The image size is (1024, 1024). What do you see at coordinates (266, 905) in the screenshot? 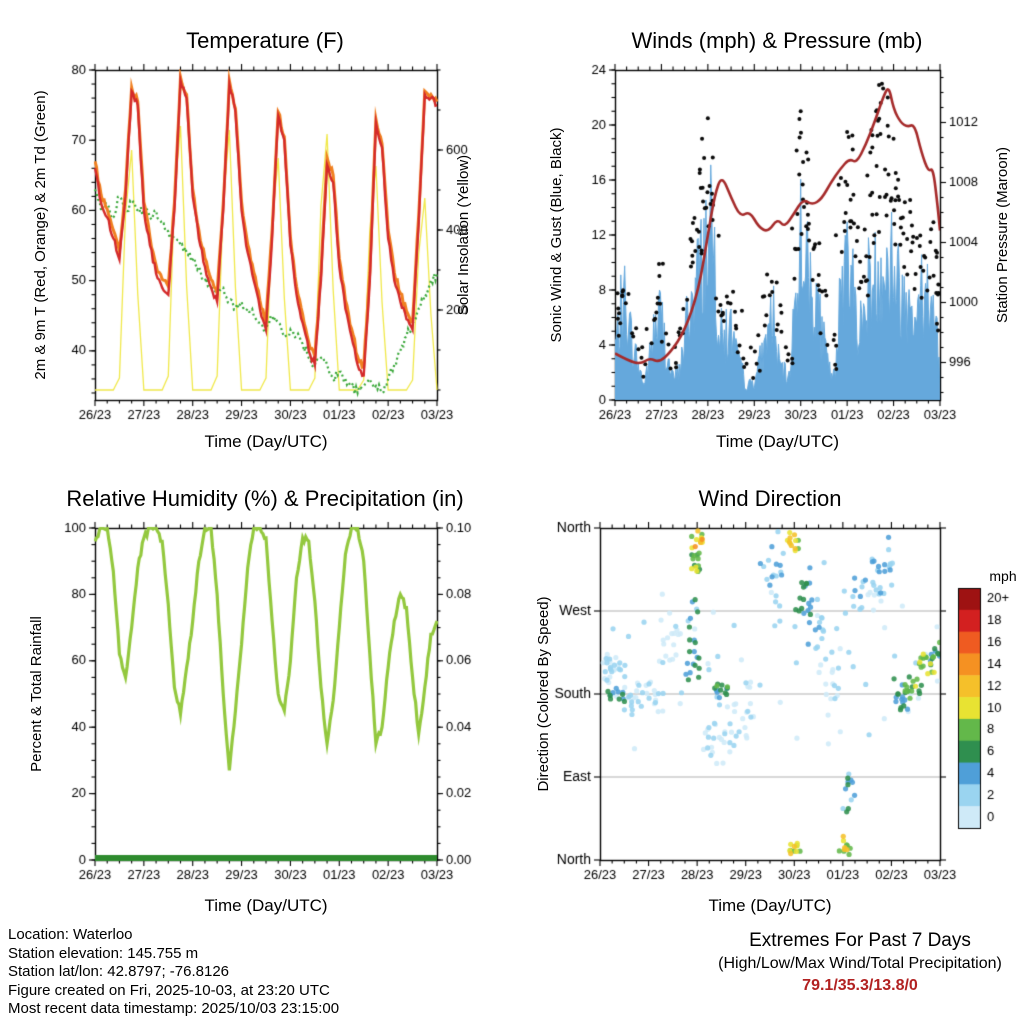
I see `humidity-x-axis-label: Time (Day/UTC)` at bounding box center [266, 905].